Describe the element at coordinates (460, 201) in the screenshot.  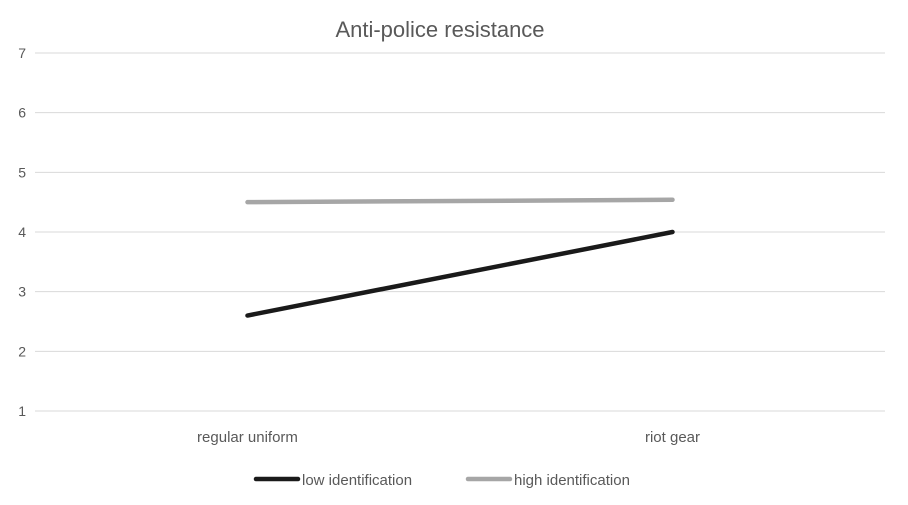
I see `series-line-high-identification` at that location.